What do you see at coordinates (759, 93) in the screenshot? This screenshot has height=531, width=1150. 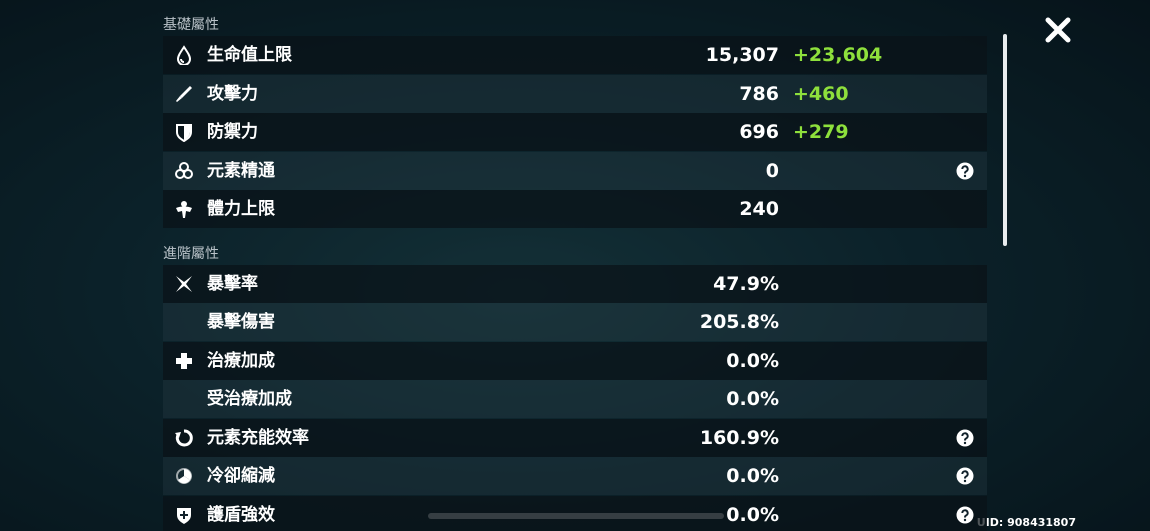 I see `stat-value: 786` at bounding box center [759, 93].